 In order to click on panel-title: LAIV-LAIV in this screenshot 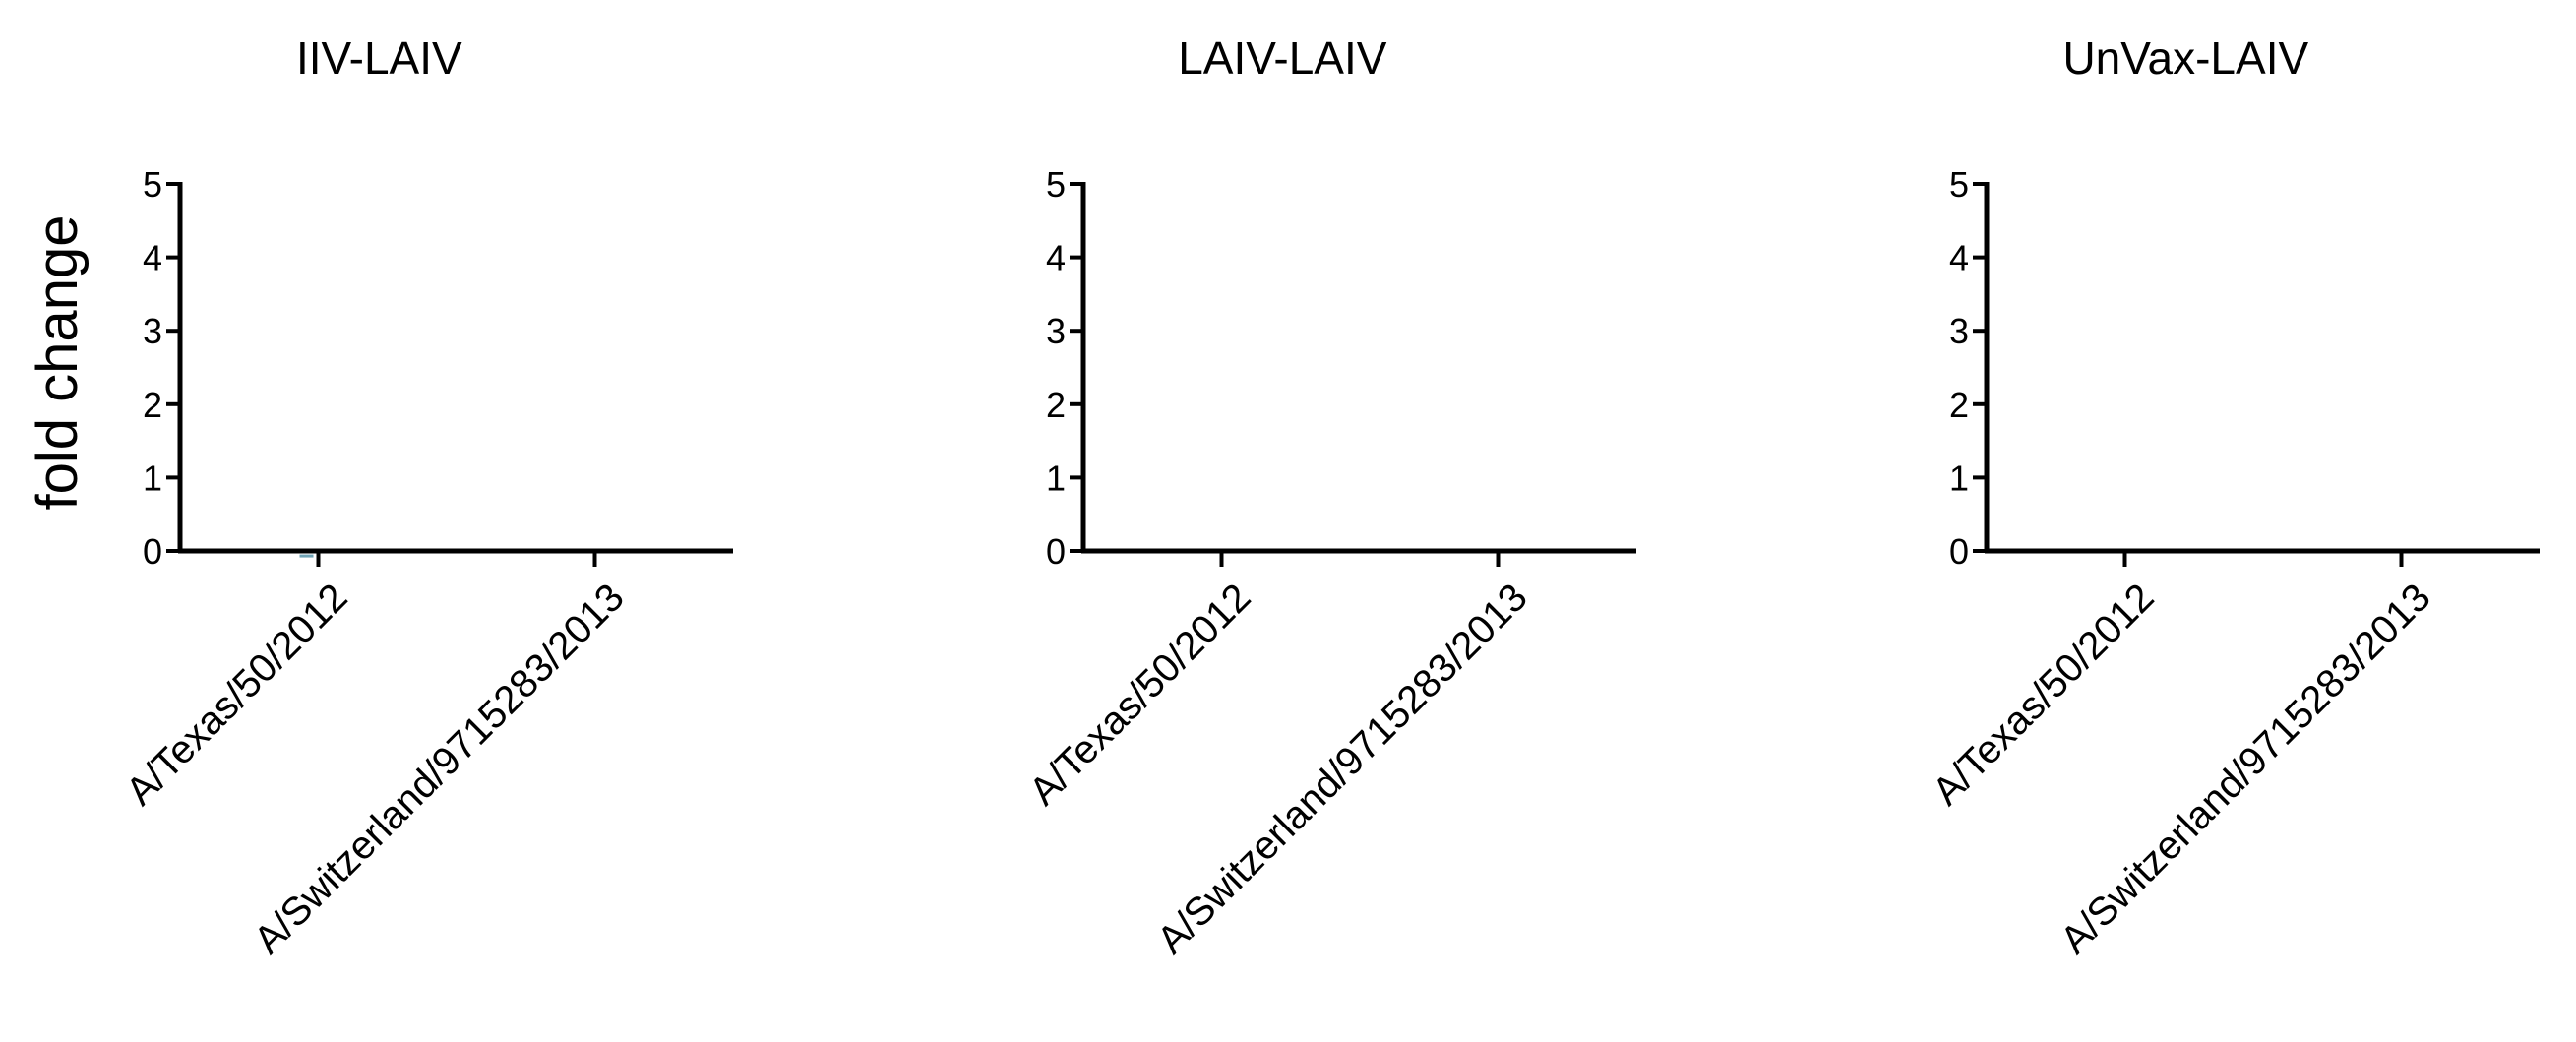, I will do `click(1282, 58)`.